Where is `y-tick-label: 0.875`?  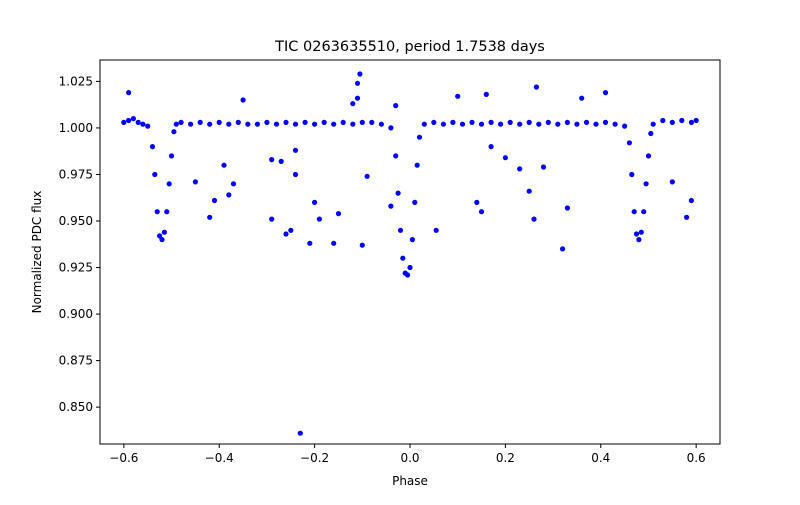 y-tick-label: 0.875 is located at coordinates (76, 361).